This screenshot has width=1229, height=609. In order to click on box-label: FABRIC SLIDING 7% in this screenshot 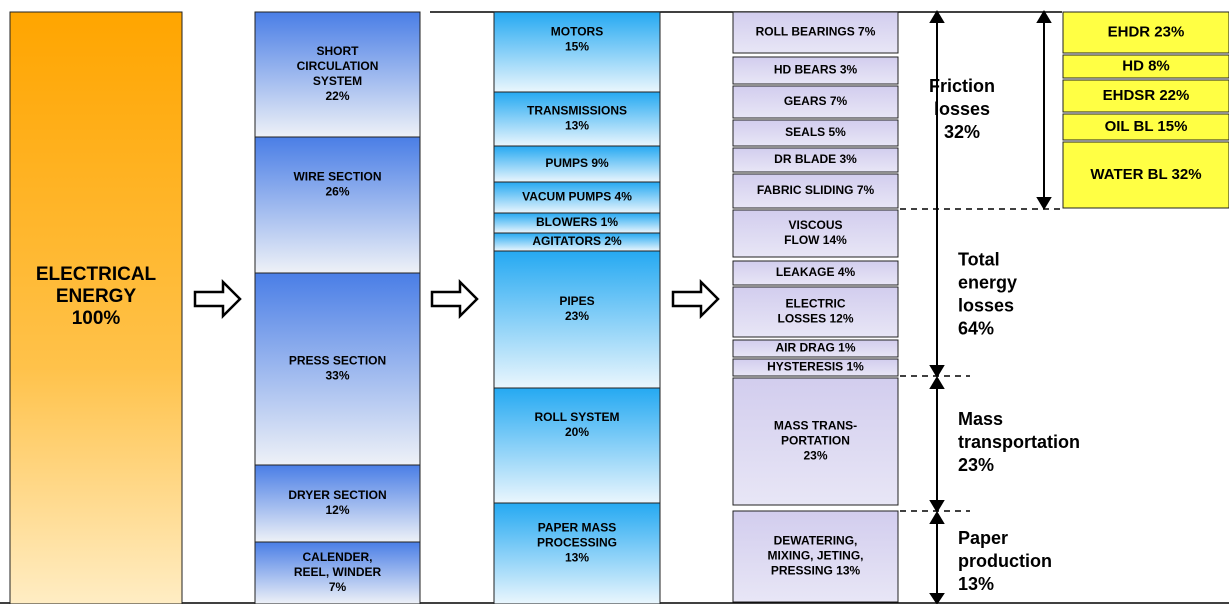, I will do `click(816, 190)`.